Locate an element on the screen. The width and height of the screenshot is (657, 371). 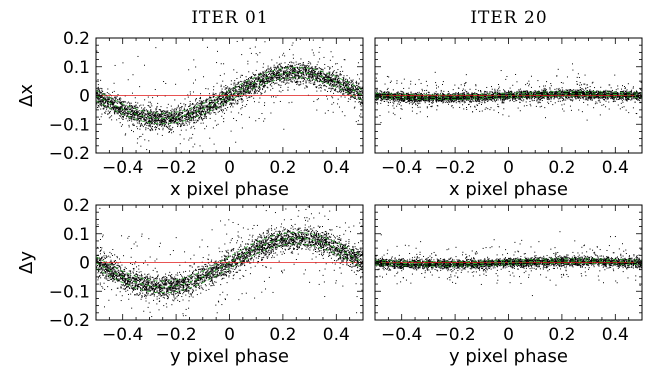
x-tick-label: 0.2 is located at coordinates (282, 168).